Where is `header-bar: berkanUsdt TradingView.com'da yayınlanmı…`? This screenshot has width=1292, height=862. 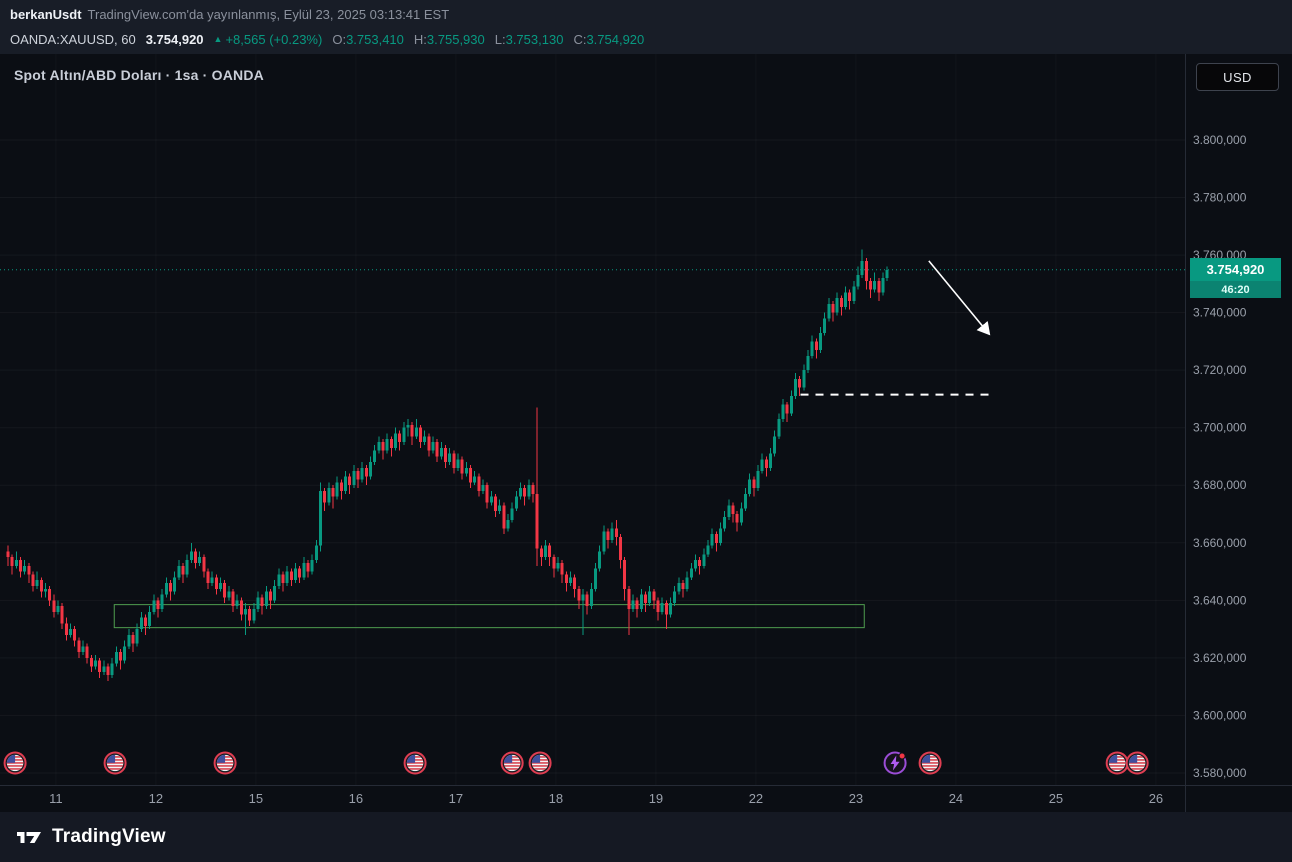
header-bar: berkanUsdt TradingView.com'da yayınlanmı… is located at coordinates (646, 27).